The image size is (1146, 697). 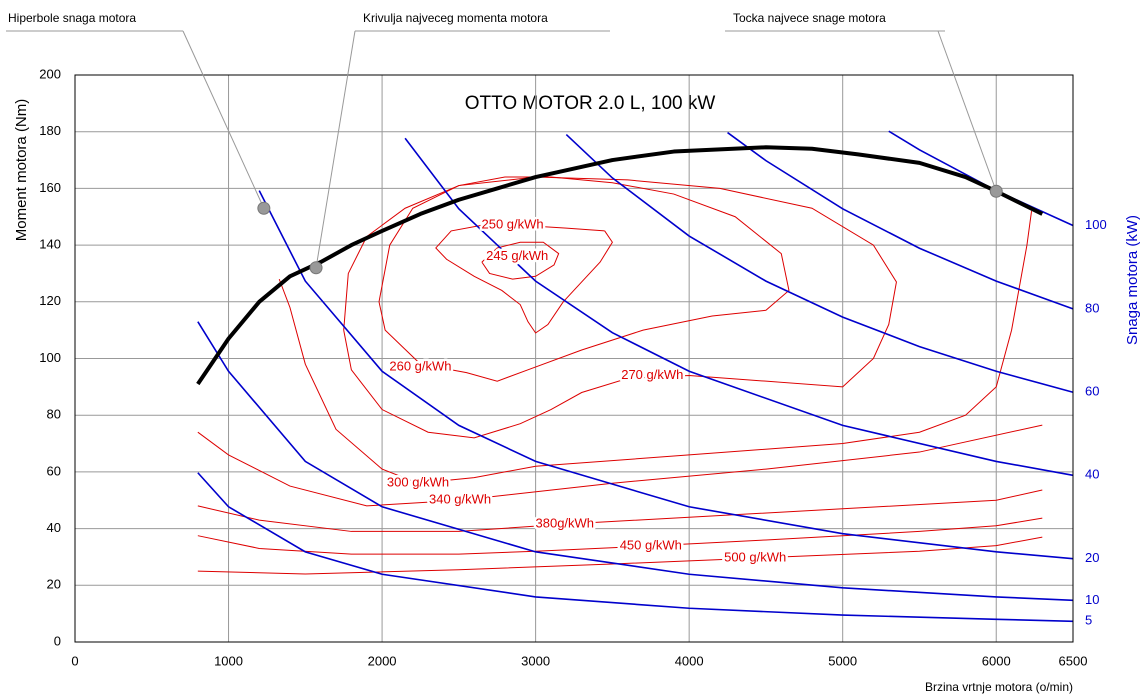 What do you see at coordinates (72, 18) in the screenshot?
I see `annotation-text: Hiperbole snaga motora` at bounding box center [72, 18].